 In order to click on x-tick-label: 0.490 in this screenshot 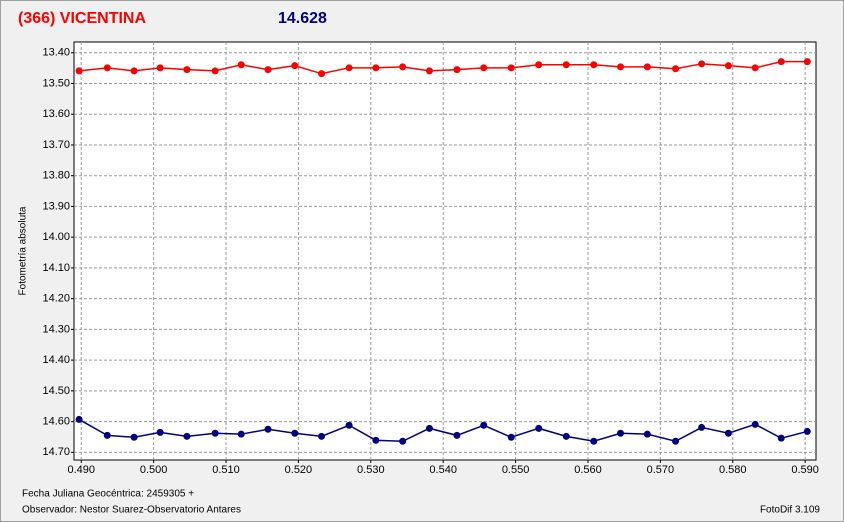, I will do `click(81, 470)`.